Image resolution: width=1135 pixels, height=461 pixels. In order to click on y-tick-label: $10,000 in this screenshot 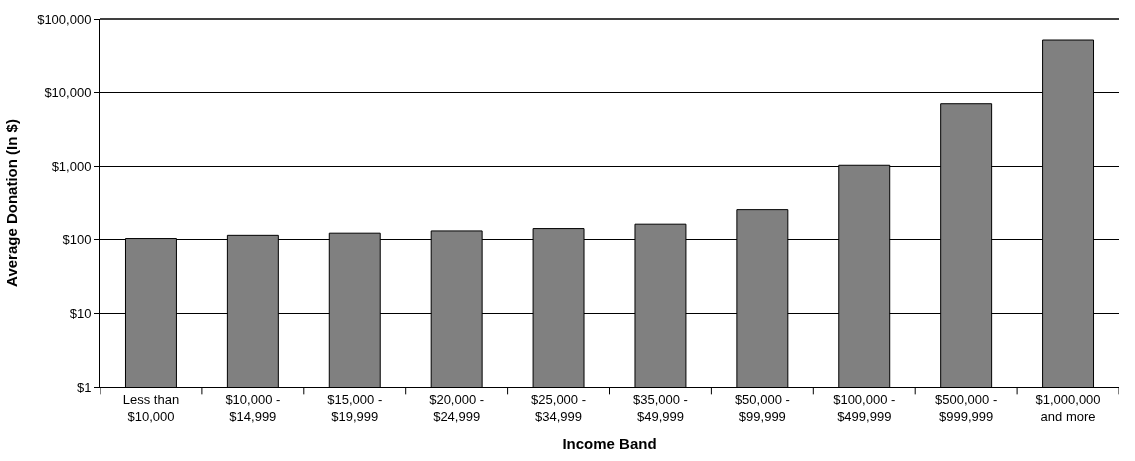, I will do `click(68, 93)`.